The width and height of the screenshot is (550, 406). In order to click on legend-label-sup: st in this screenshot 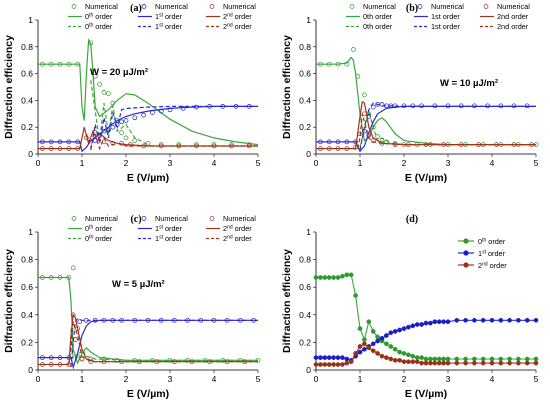, I will do `click(484, 253)`.